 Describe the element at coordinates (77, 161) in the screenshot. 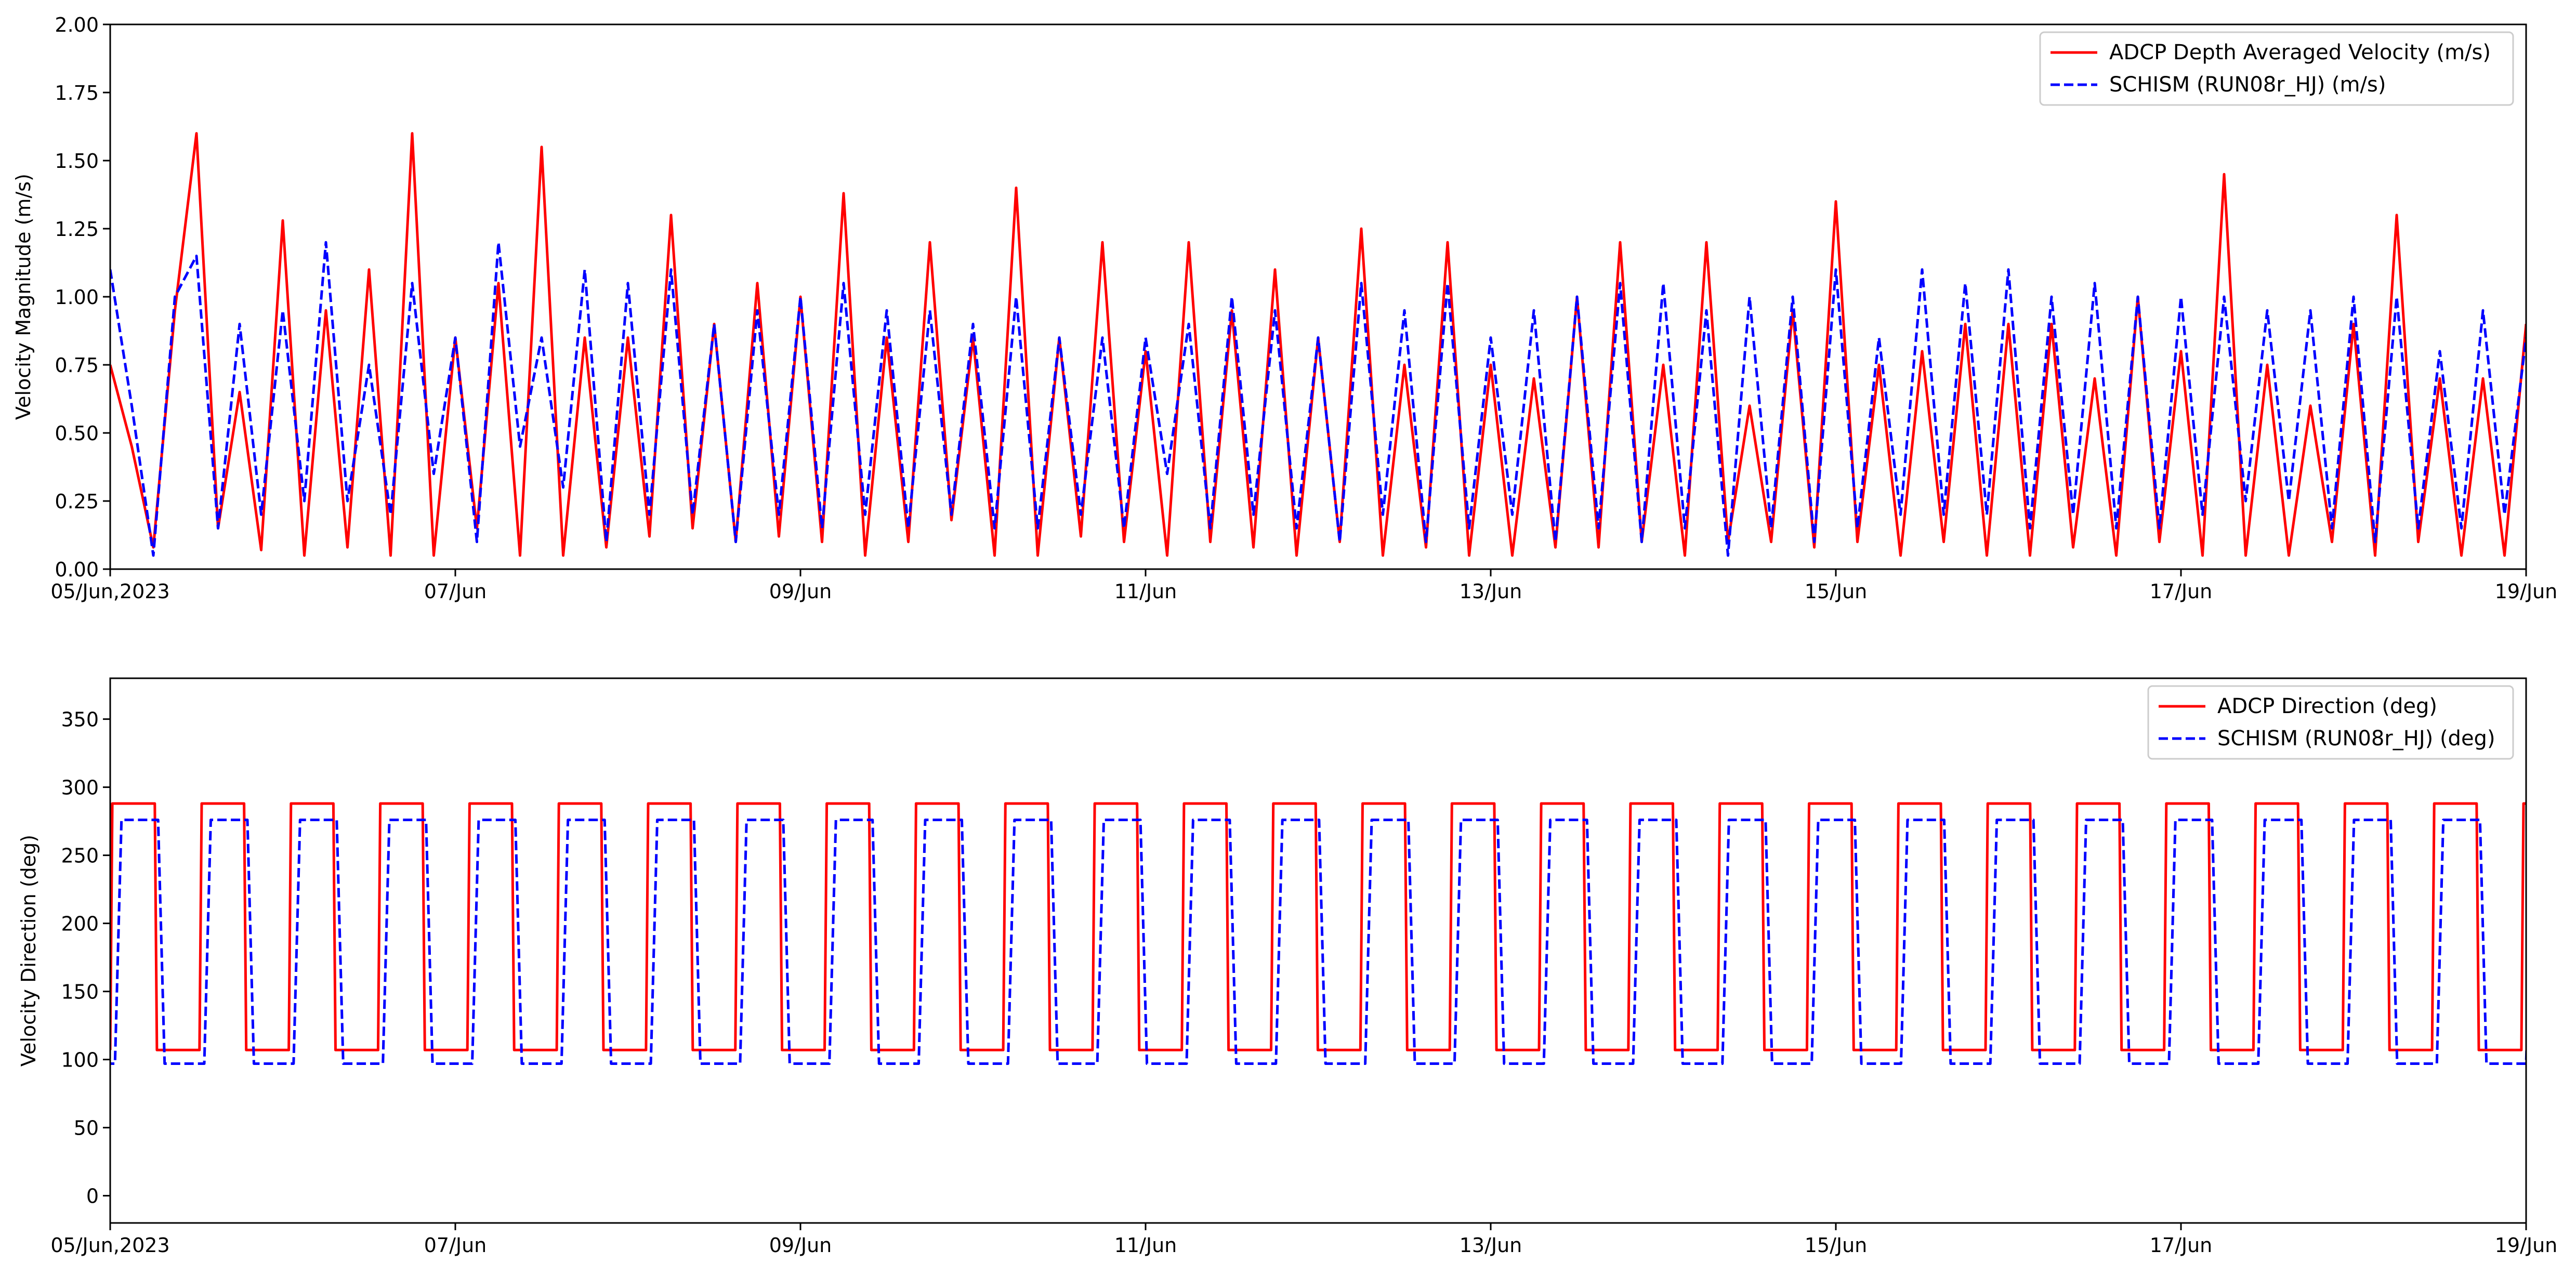

I see `y-tick-label: 1.50` at that location.